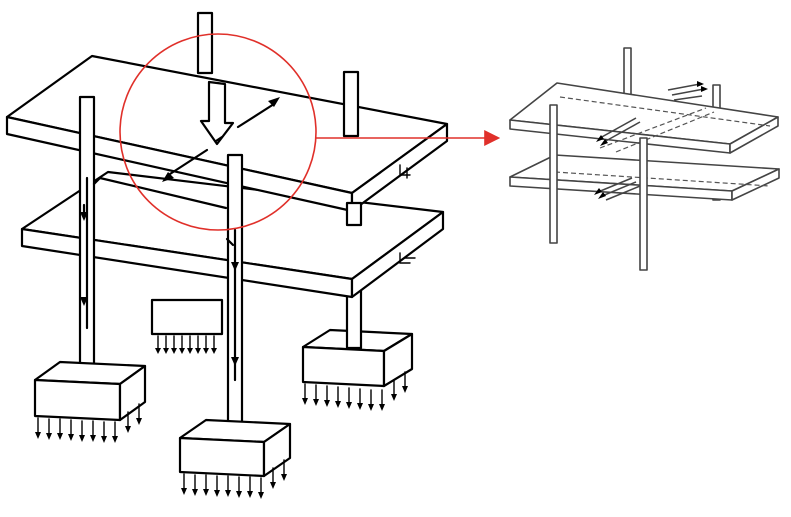 The width and height of the screenshot is (791, 517). What do you see at coordinates (186, 344) in the screenshot?
I see `soil-pressure-arrows-back` at bounding box center [186, 344].